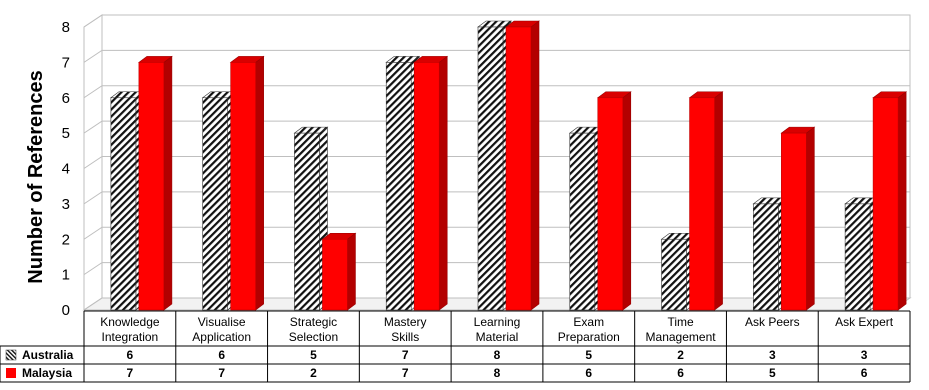 This screenshot has height=390, width=929. What do you see at coordinates (681, 337) in the screenshot?
I see `x-tick-label: Management` at bounding box center [681, 337].